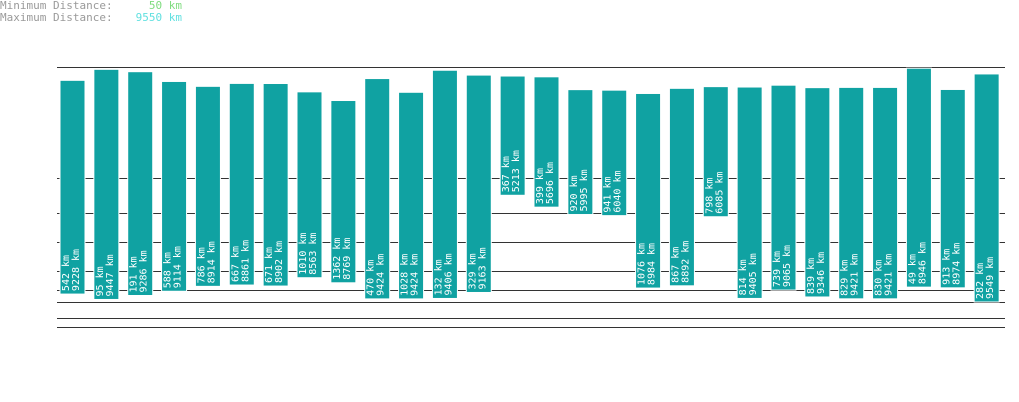 The width and height of the screenshot is (1019, 402). I want to click on bar-2: 95 km 9447 km, so click(106, 184).